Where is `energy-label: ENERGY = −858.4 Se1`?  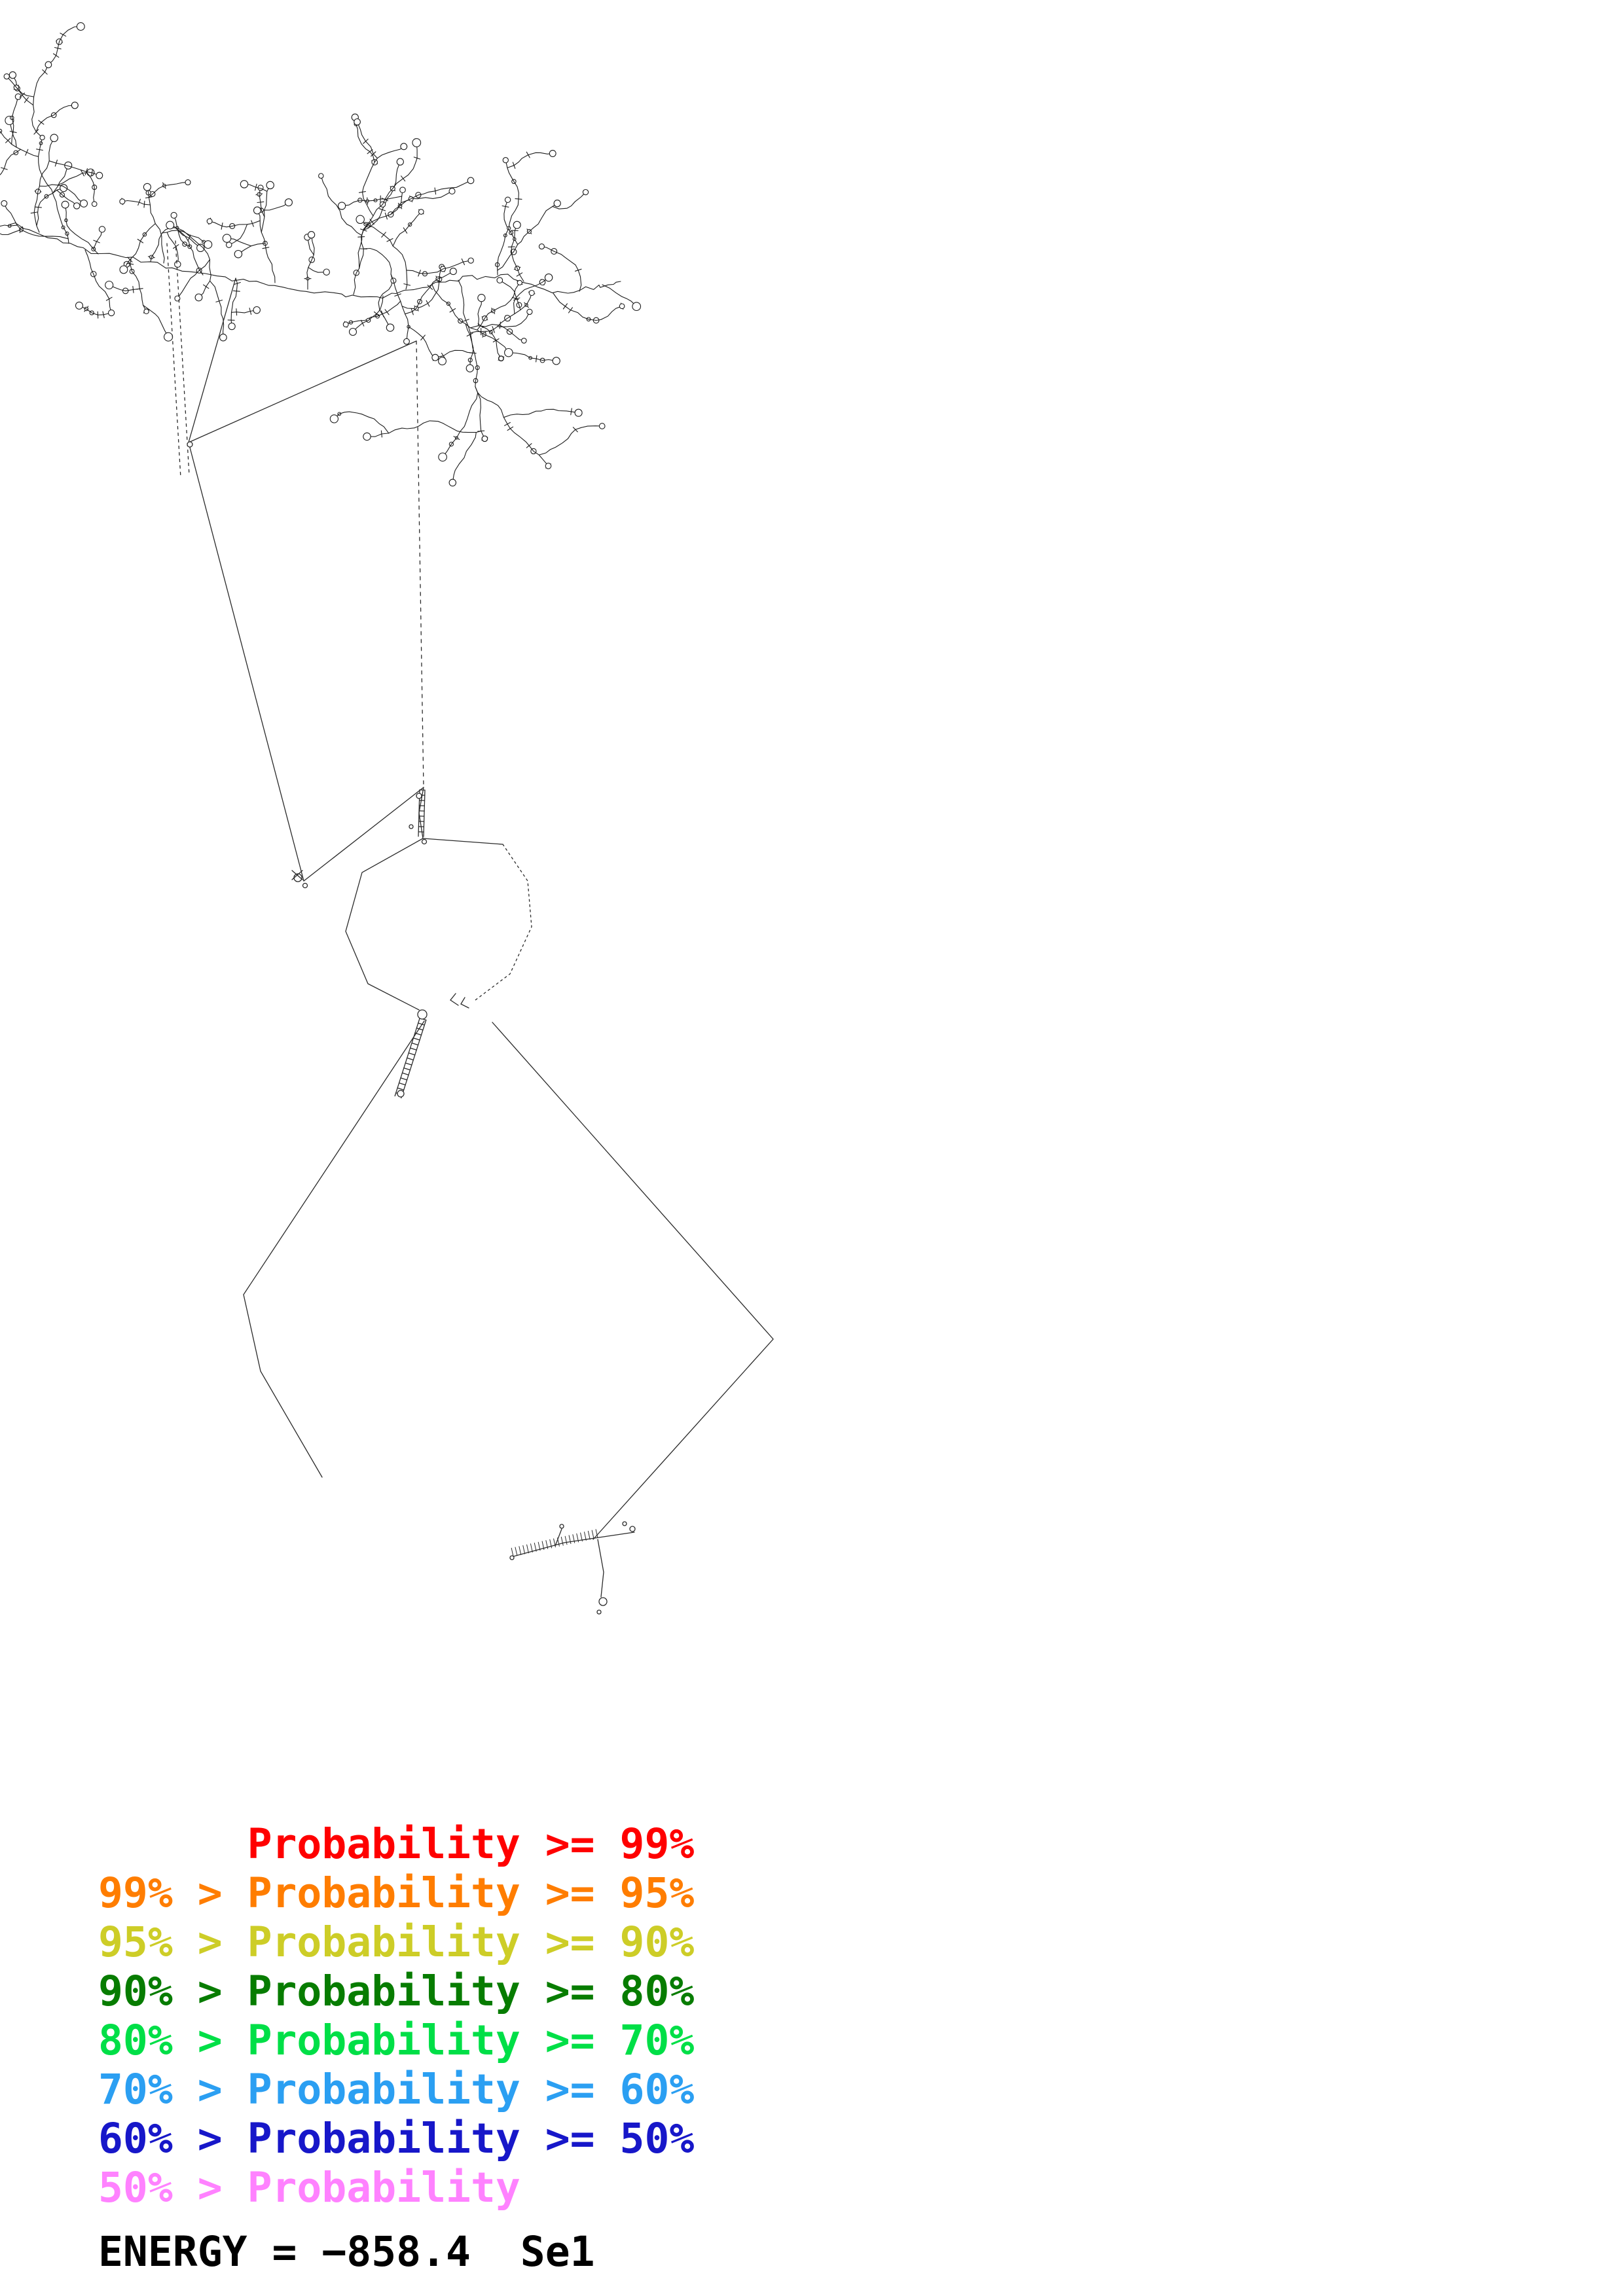
energy-label: ENERGY = −858.4 Se1 is located at coordinates (346, 2252).